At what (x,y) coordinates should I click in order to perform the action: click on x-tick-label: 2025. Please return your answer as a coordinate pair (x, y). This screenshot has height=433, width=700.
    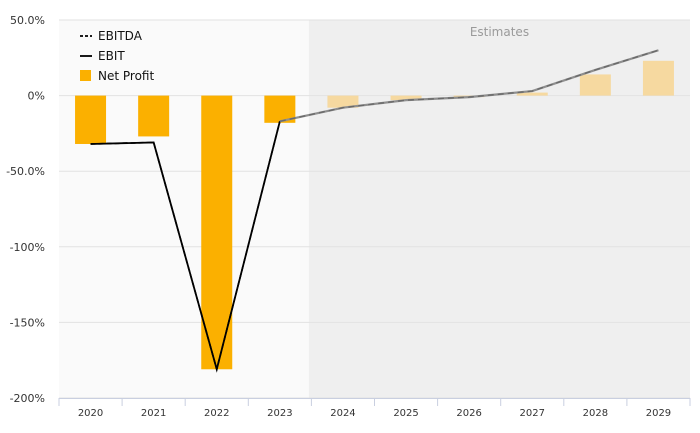
    Looking at the image, I should click on (405, 413).